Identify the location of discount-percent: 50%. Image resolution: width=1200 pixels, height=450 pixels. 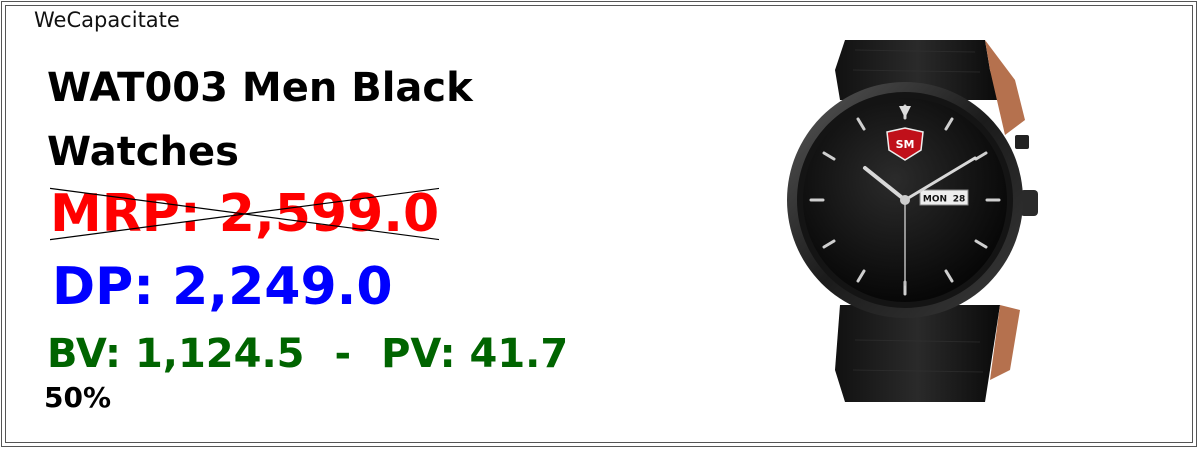
(78, 397).